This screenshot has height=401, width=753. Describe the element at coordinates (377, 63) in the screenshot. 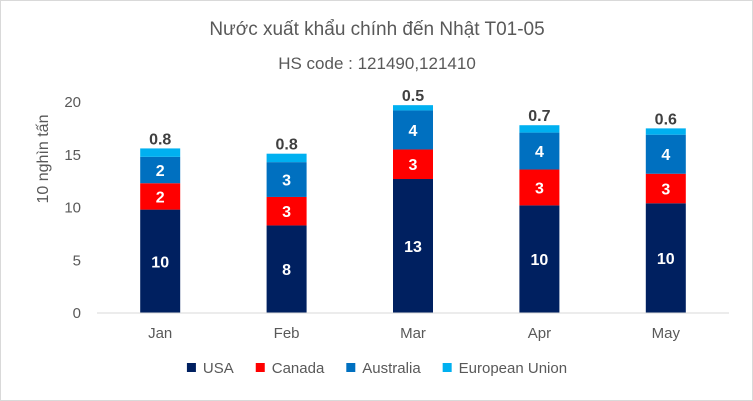

I see `chart-subtitle: HS code : 121490,121410` at that location.